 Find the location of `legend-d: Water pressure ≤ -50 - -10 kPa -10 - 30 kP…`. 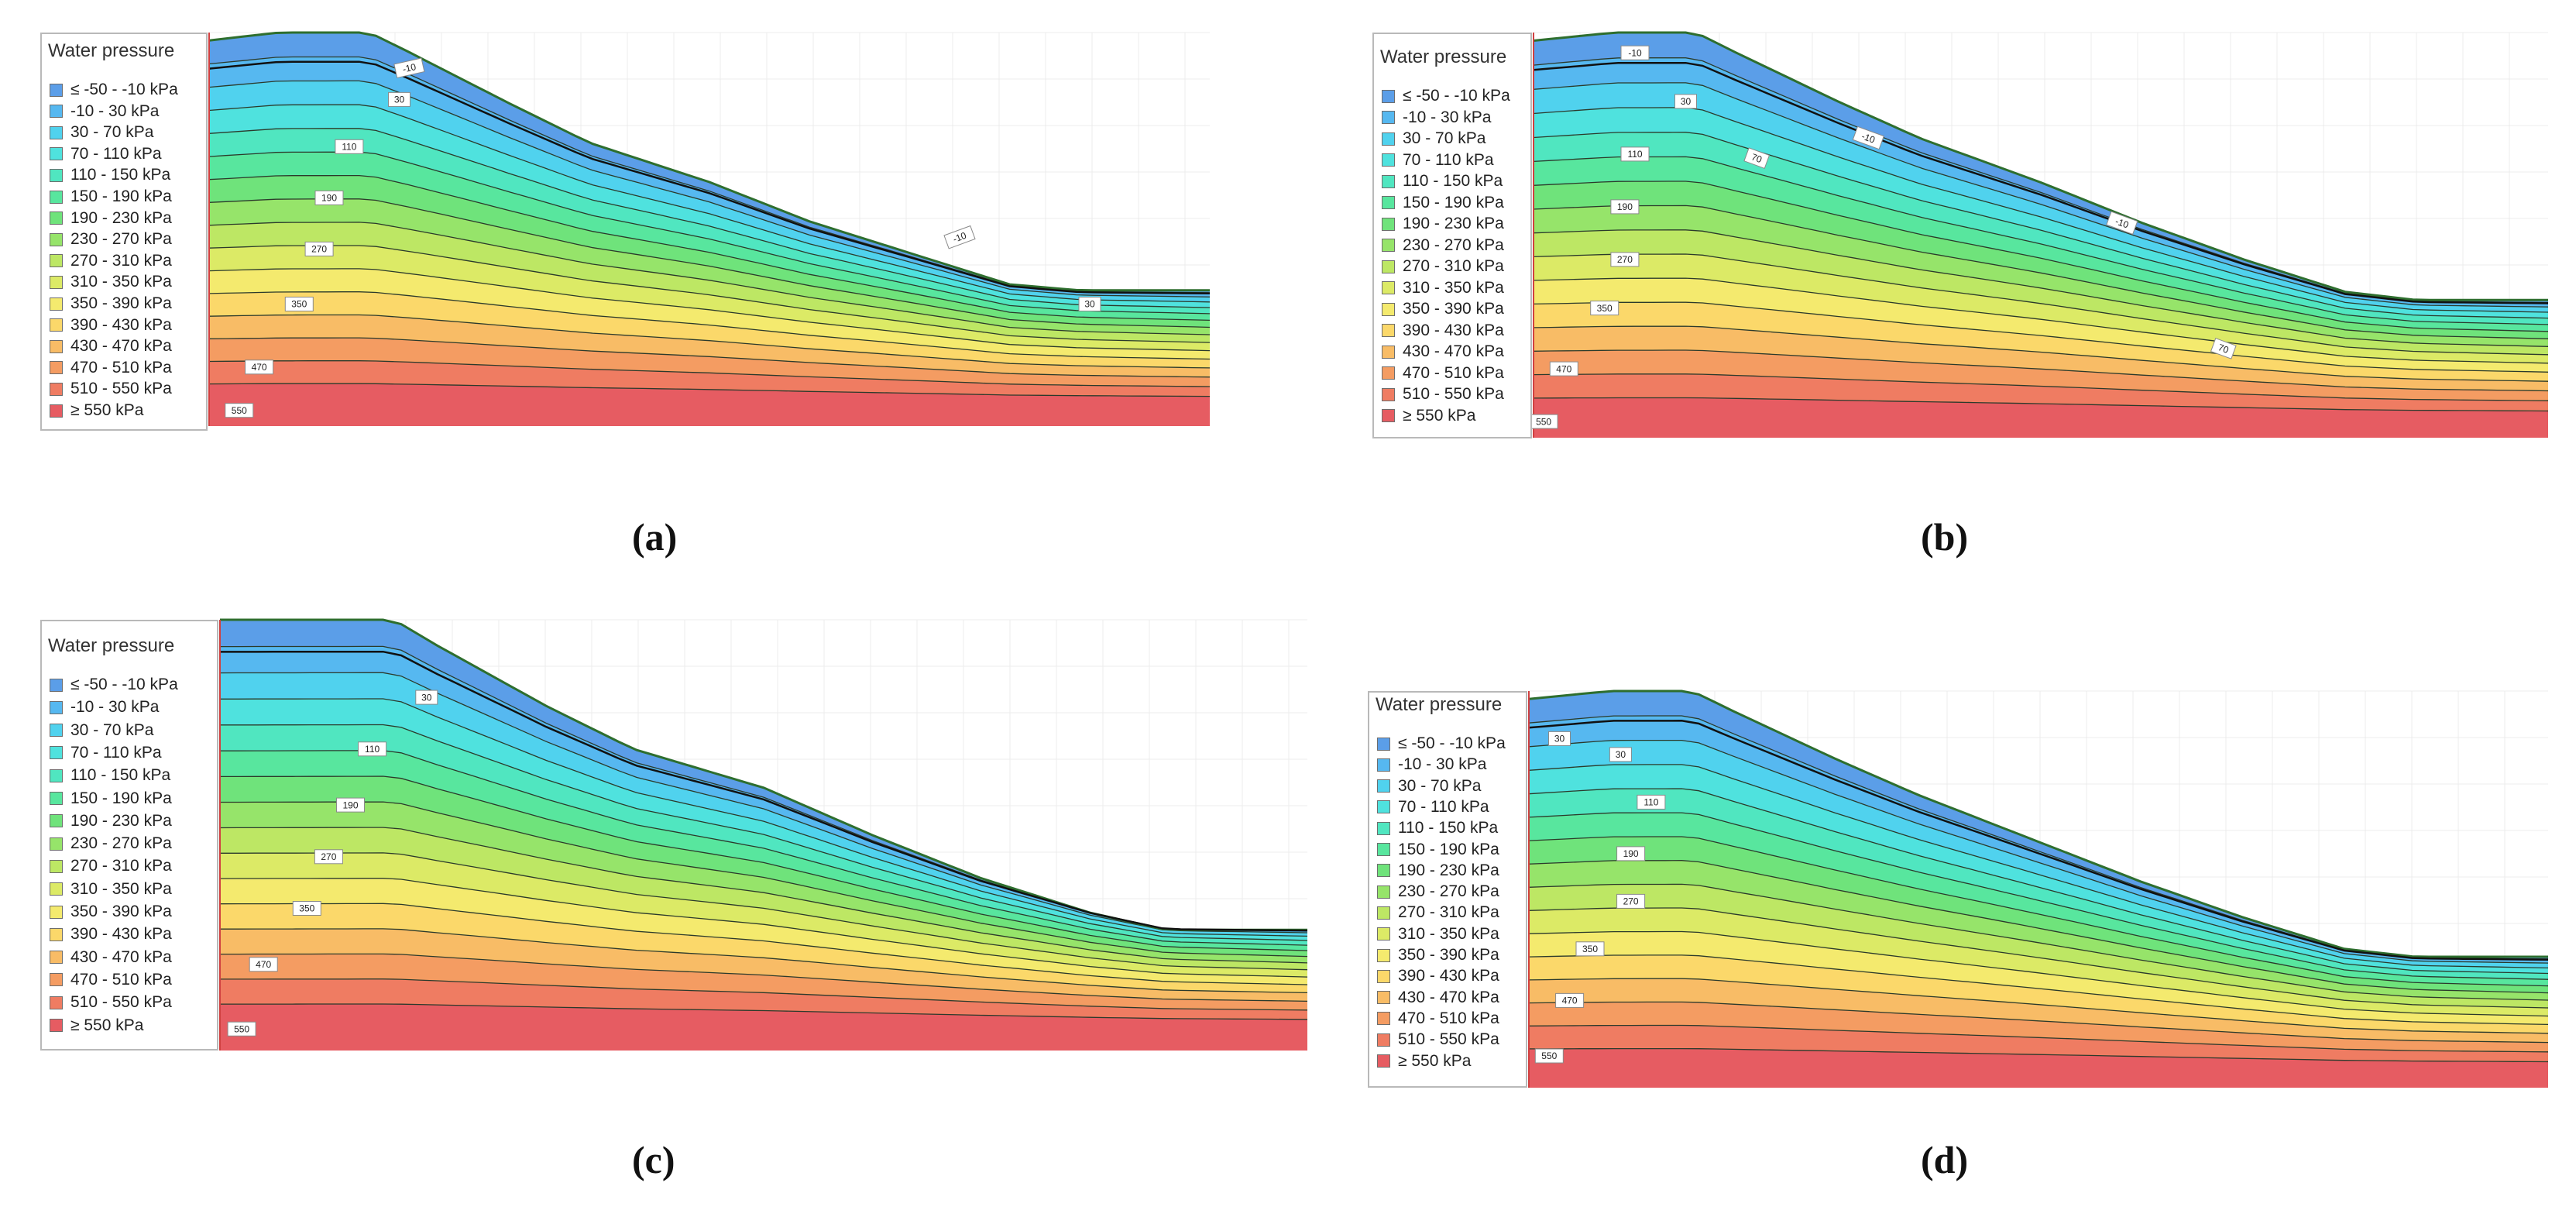

legend-d: Water pressure ≤ -50 - -10 kPa -10 - 30 kP… is located at coordinates (1447, 889).